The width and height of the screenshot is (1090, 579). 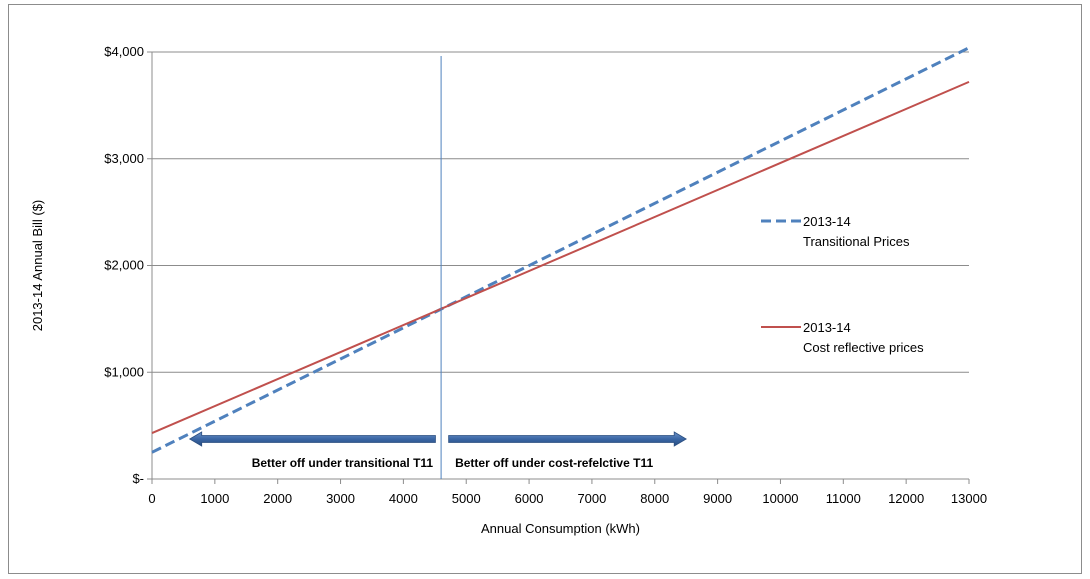 What do you see at coordinates (827, 221) in the screenshot?
I see `legend-label-transitional: 2013-14` at bounding box center [827, 221].